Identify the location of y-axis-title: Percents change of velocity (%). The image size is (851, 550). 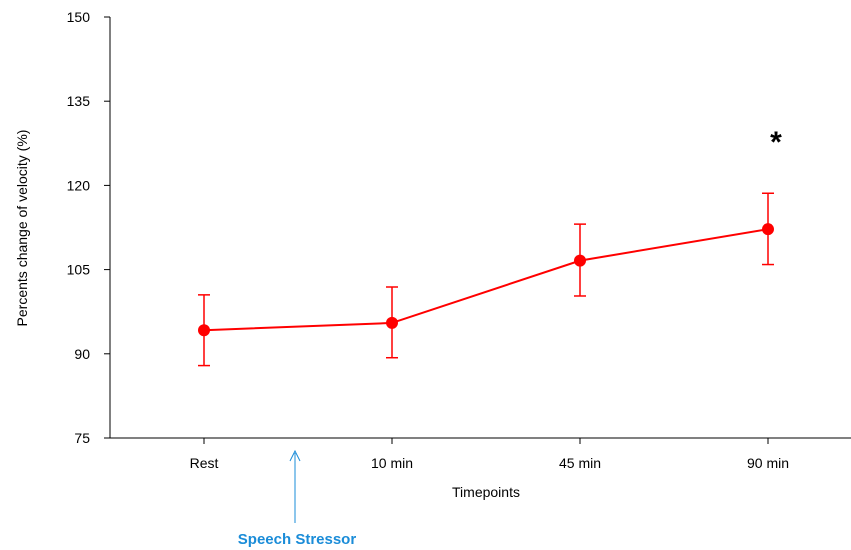
(22, 228).